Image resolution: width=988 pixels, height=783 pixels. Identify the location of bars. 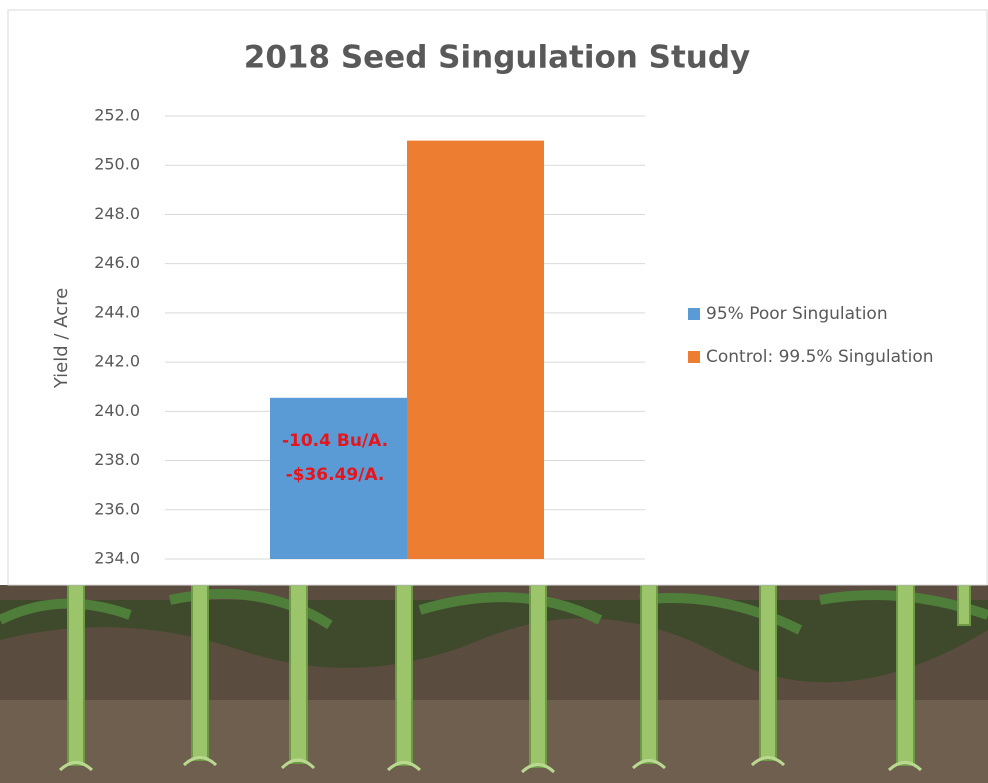
(407, 349).